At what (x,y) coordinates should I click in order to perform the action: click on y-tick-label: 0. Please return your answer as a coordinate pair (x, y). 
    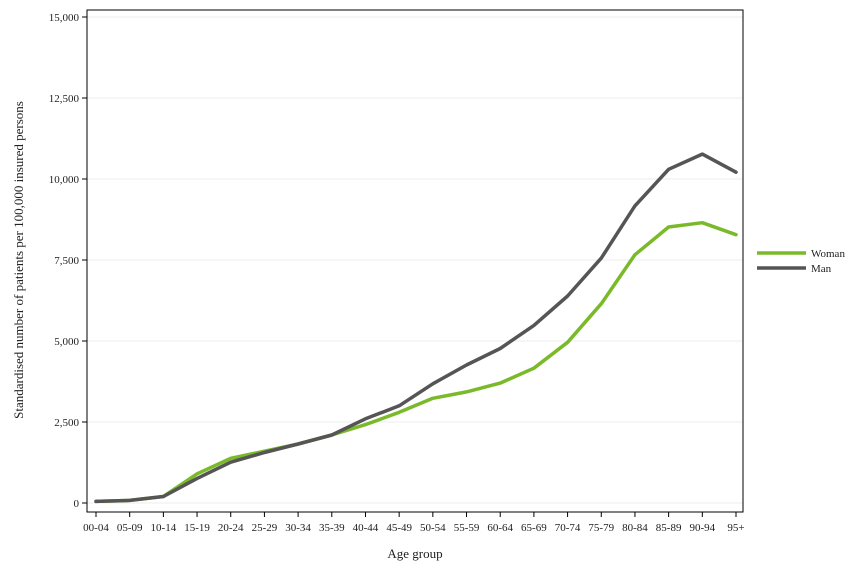
    Looking at the image, I should click on (77, 504).